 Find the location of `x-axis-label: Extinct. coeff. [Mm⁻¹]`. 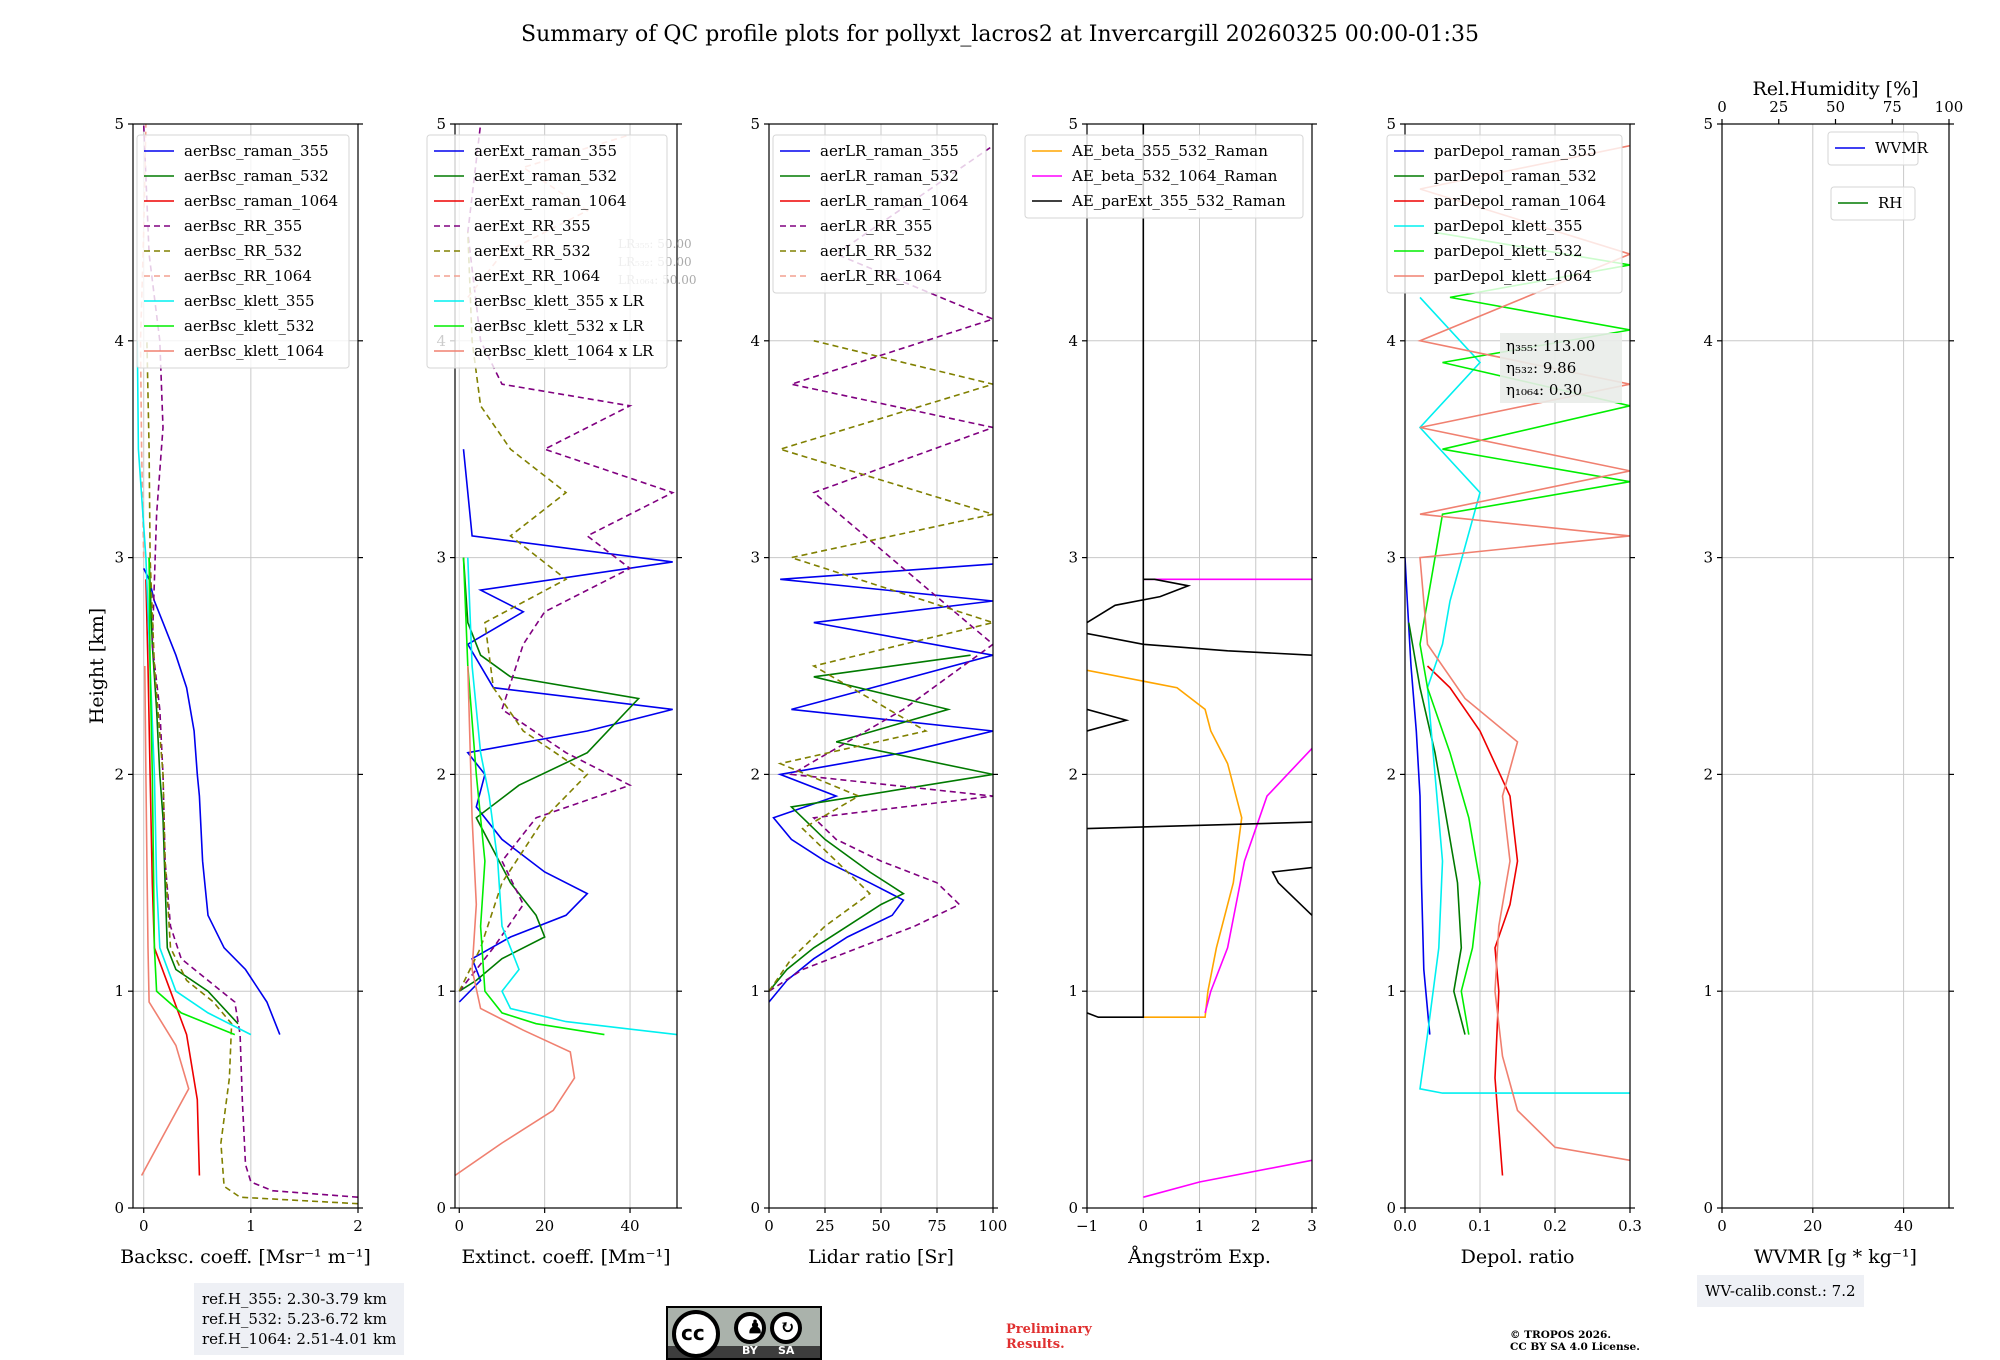

x-axis-label: Extinct. coeff. [Mm⁻¹] is located at coordinates (565, 1257).